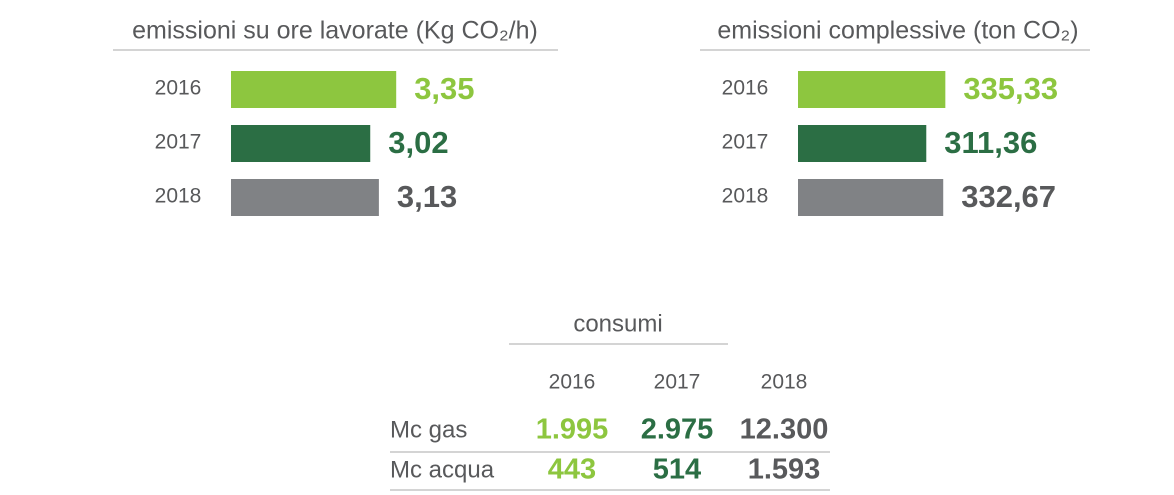  Describe the element at coordinates (990, 142) in the screenshot. I see `value-label: 311,36` at that location.